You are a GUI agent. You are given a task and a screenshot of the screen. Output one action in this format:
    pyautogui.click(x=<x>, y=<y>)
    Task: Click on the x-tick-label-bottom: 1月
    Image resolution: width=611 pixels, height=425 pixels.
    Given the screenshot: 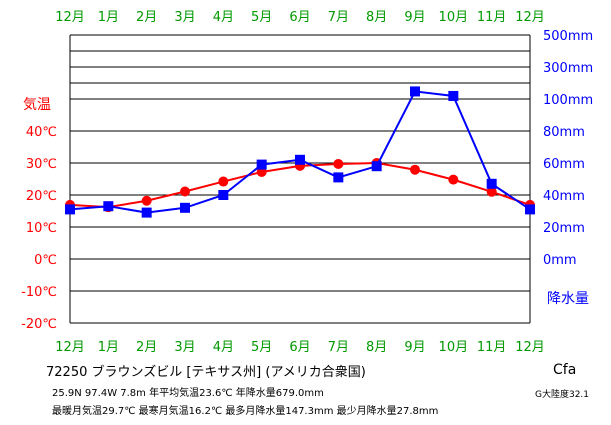 What is the action you would take?
    pyautogui.click(x=108, y=347)
    